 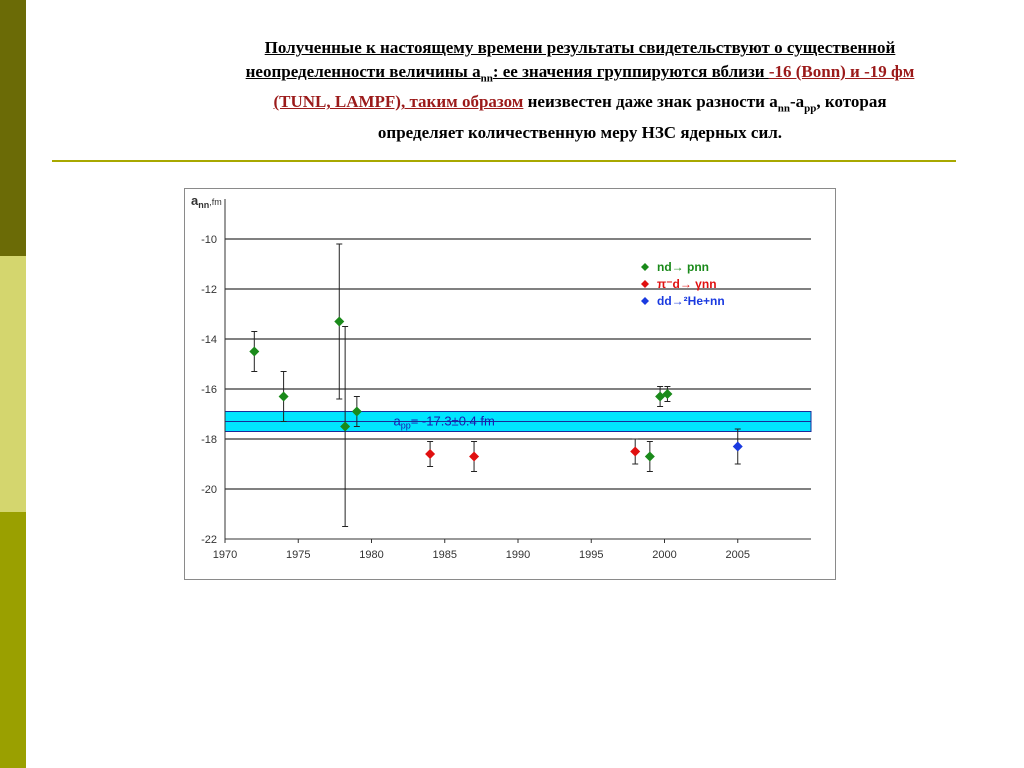 I want to click on y-tick-label: -10, so click(x=209, y=240).